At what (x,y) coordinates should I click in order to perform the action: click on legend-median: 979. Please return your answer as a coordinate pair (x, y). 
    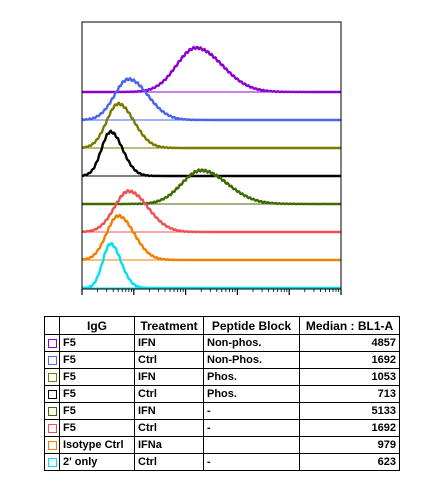
    Looking at the image, I should click on (349, 445).